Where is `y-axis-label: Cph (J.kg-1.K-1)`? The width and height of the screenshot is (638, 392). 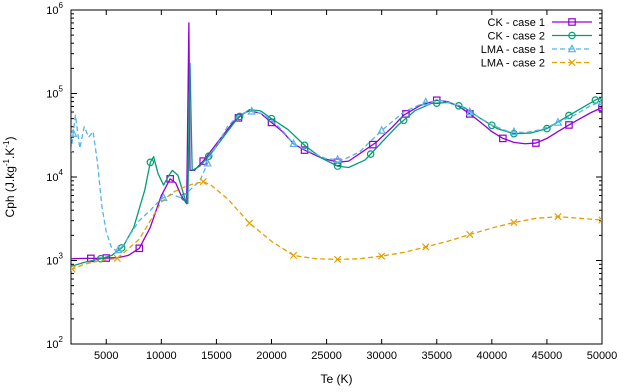 y-axis-label: Cph (J.kg-1.K-1) is located at coordinates (9, 177).